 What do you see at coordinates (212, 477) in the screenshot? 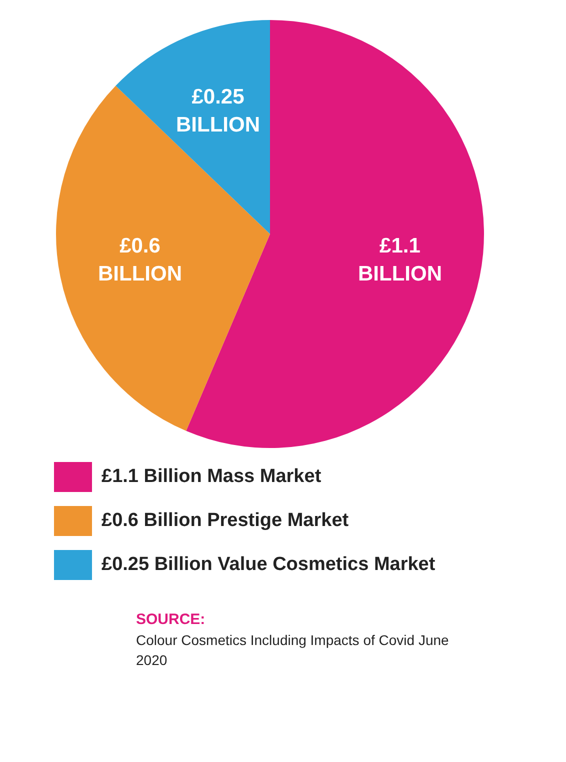
I see `legend-label: £1.1 Billion Mass Market` at bounding box center [212, 477].